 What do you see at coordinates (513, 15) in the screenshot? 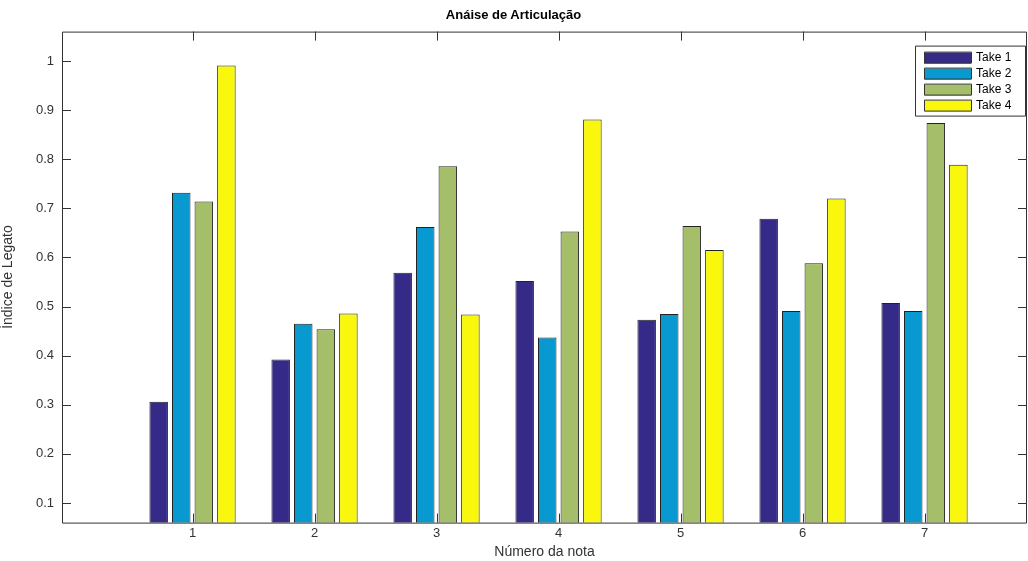
I see `chart-title: Anáise de Articulação` at bounding box center [513, 15].